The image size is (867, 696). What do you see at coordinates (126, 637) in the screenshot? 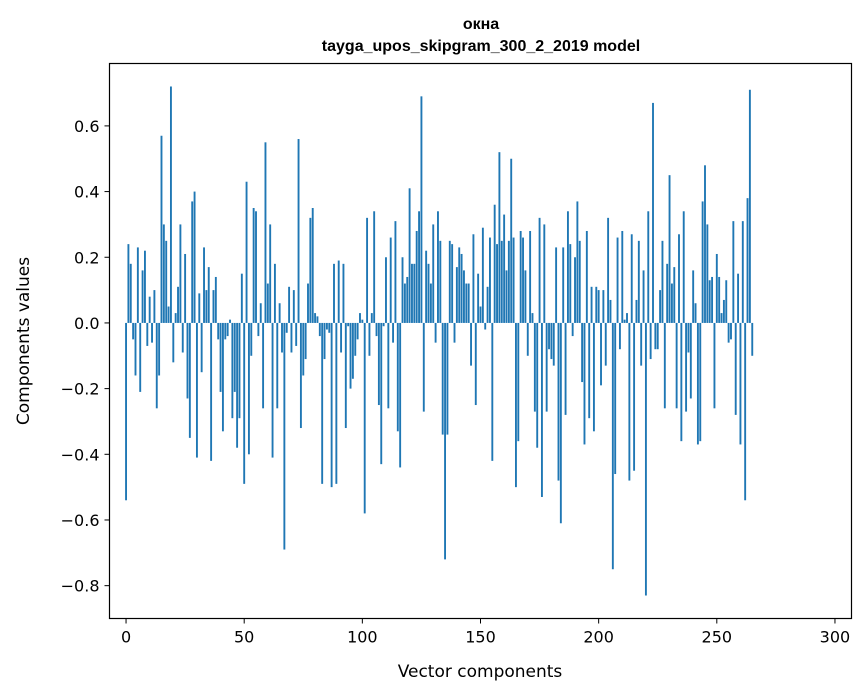
I see `x-tick-label: 0` at bounding box center [126, 637].